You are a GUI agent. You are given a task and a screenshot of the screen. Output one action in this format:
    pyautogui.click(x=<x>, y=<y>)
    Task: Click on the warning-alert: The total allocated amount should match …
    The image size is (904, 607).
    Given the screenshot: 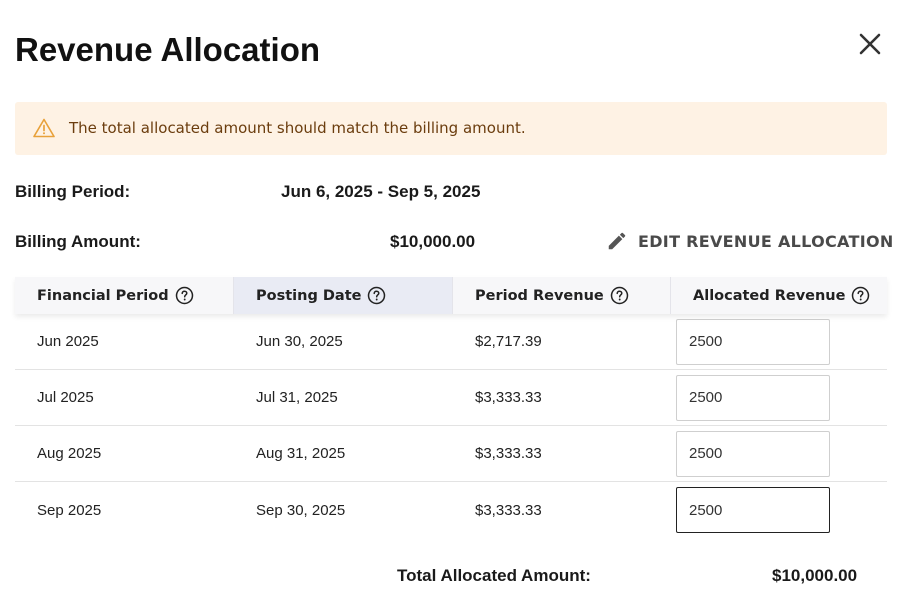 What is the action you would take?
    pyautogui.click(x=451, y=128)
    